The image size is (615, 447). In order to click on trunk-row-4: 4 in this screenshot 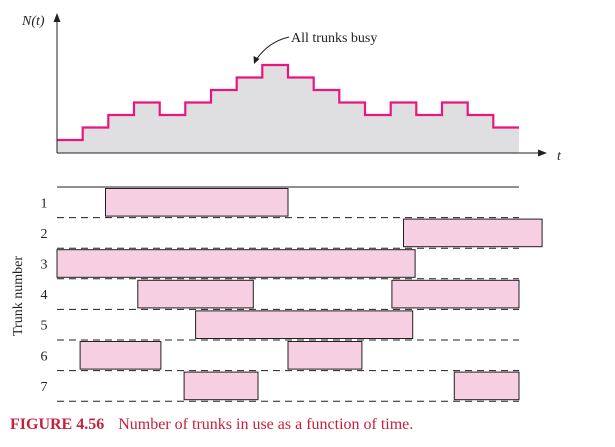, I will do `click(280, 294)`.